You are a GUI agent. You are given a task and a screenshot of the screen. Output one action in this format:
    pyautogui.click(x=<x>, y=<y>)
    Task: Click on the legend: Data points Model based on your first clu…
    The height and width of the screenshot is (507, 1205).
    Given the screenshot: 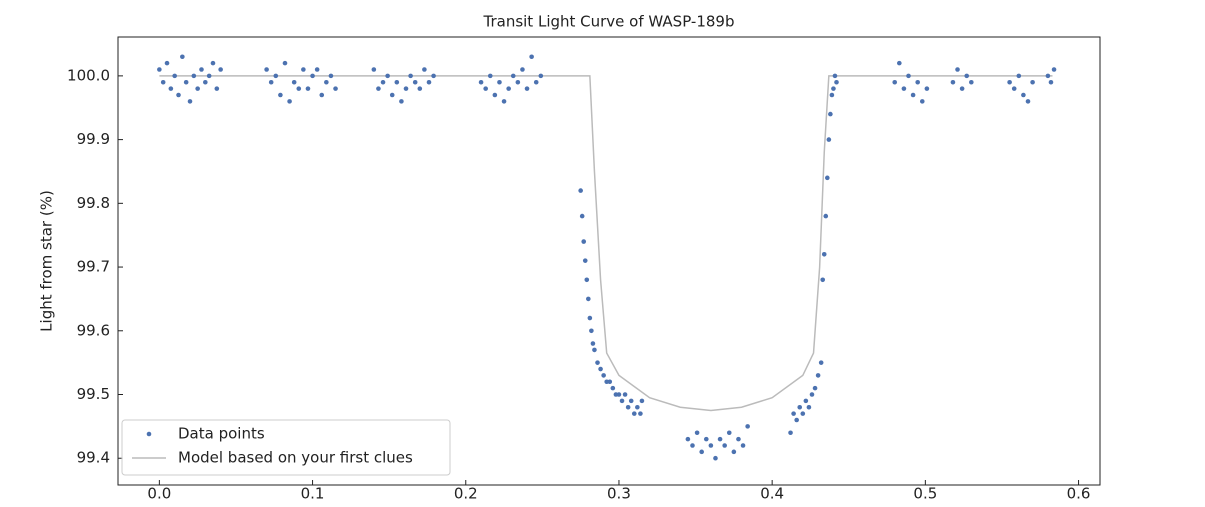 What is the action you would take?
    pyautogui.click(x=286, y=447)
    